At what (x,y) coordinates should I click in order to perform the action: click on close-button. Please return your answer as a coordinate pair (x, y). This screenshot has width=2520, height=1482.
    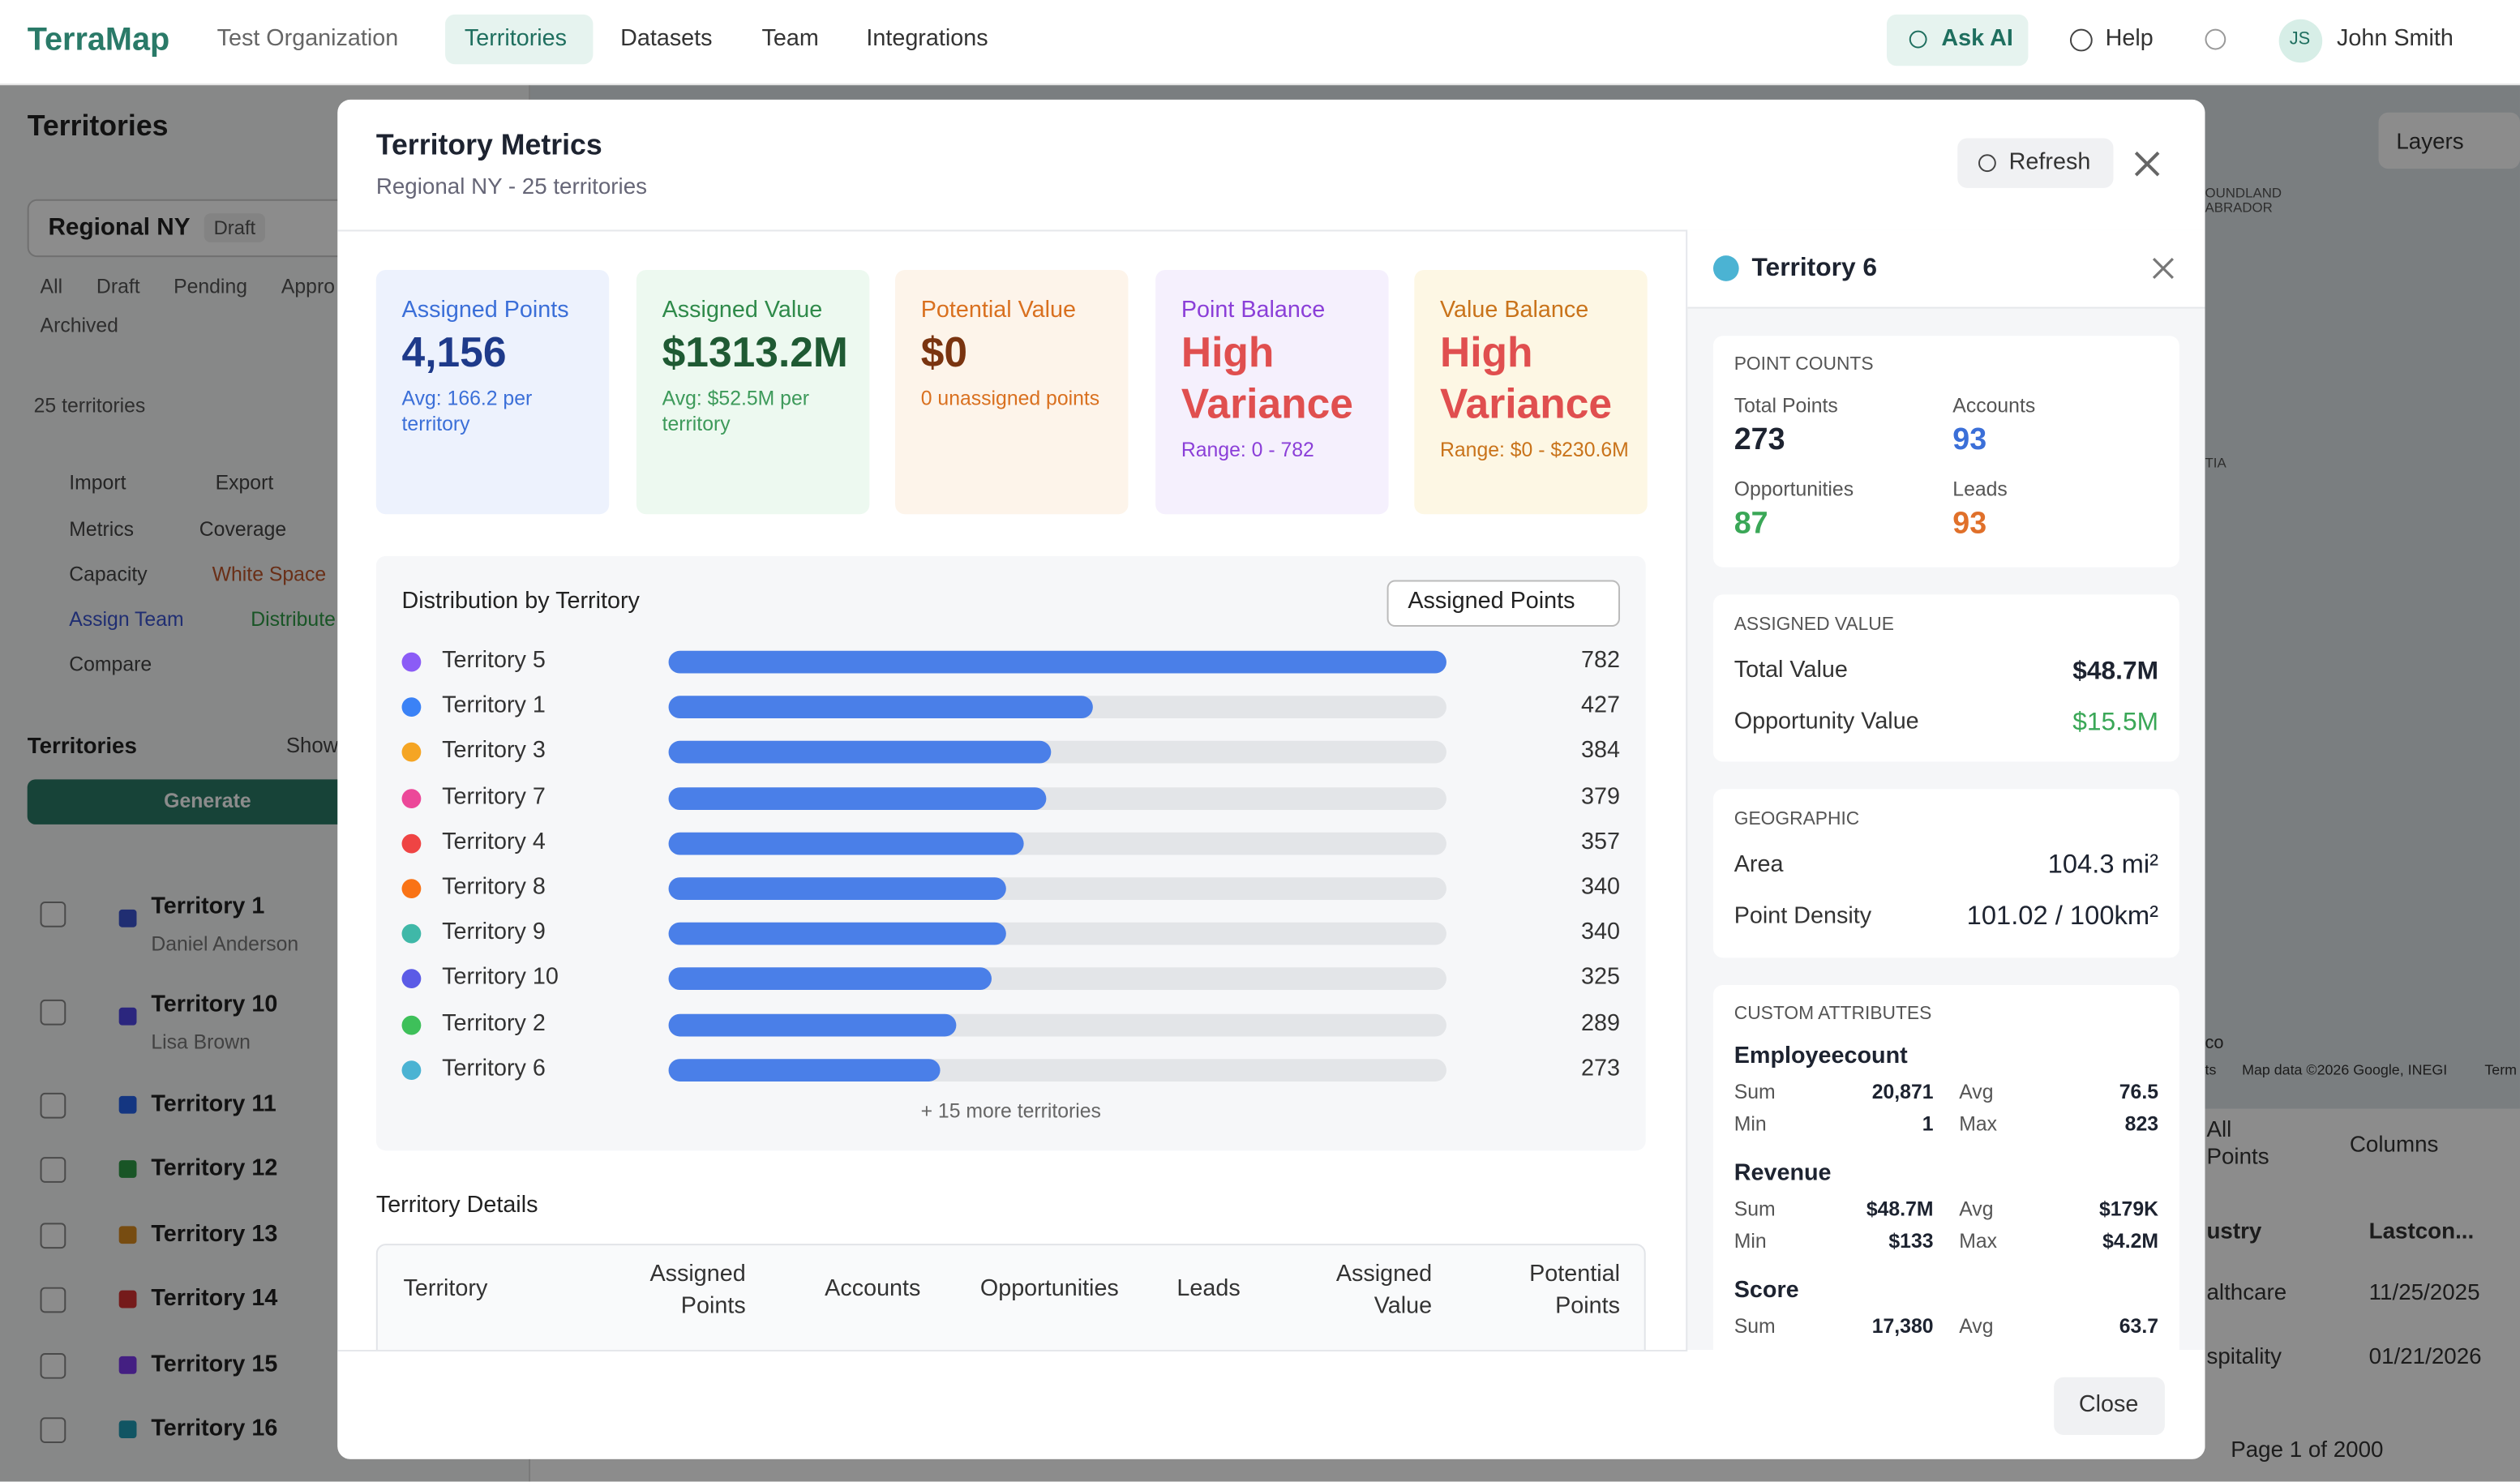
    Looking at the image, I should click on (2109, 1406).